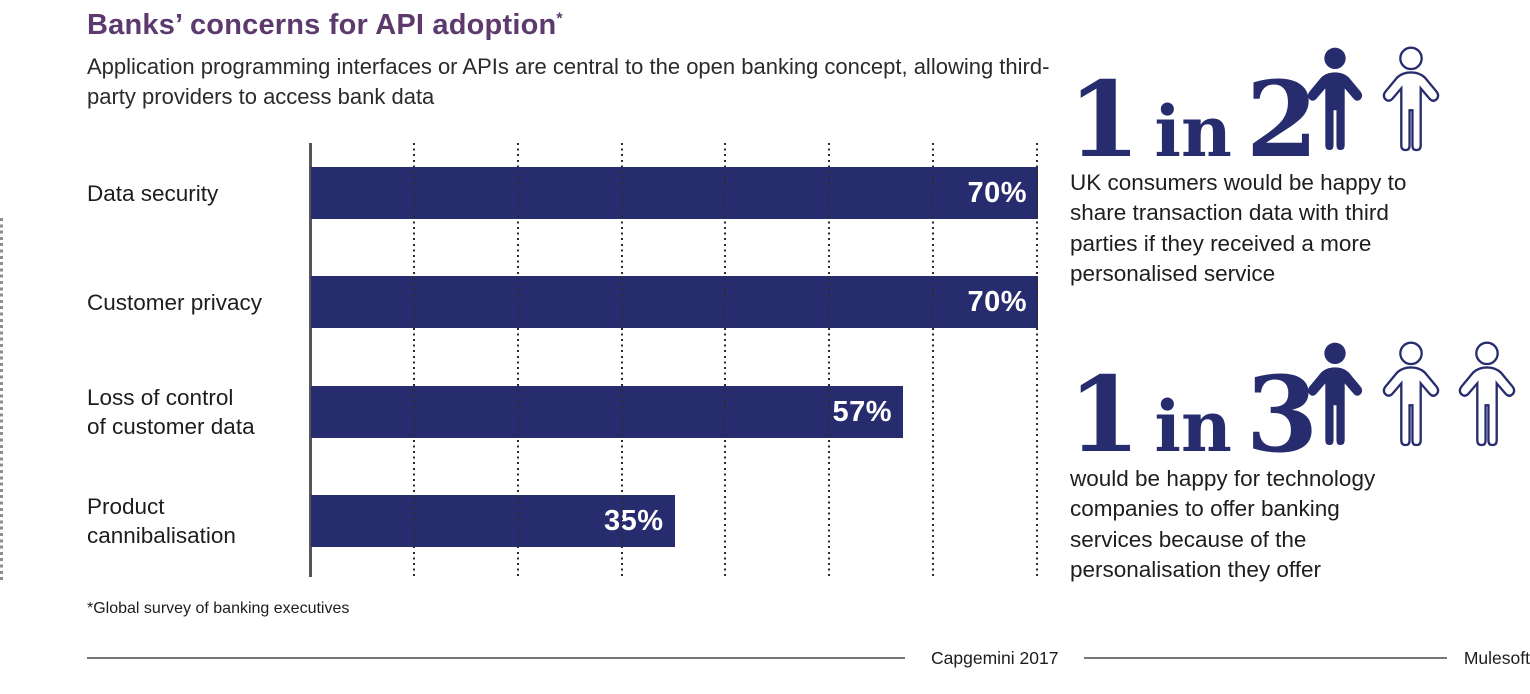 This screenshot has width=1530, height=694. Describe the element at coordinates (862, 411) in the screenshot. I see `bar-value-label: 57%` at that location.